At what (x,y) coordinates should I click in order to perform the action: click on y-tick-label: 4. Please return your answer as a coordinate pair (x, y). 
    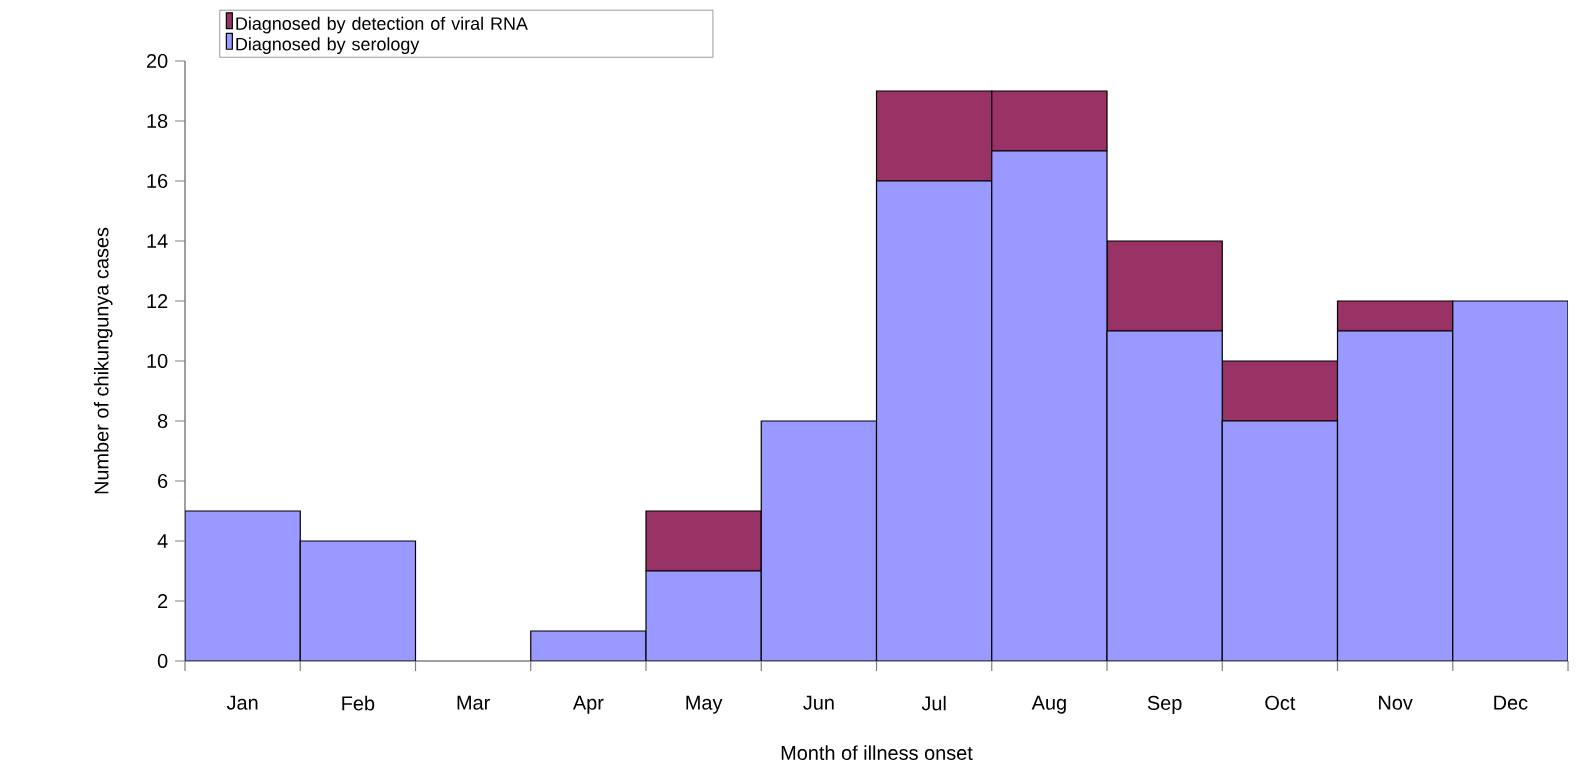
    Looking at the image, I should click on (162, 541).